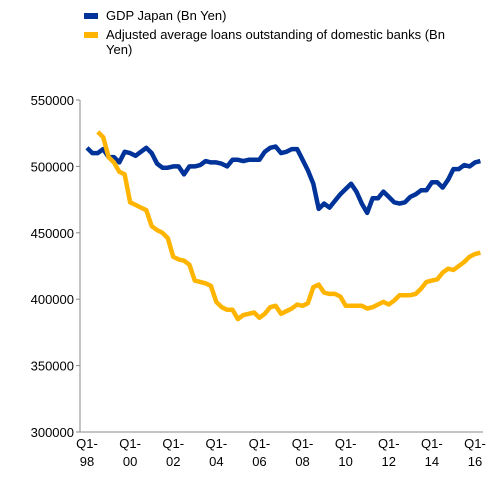 This screenshot has width=490, height=477. Describe the element at coordinates (260, 452) in the screenshot. I see `x-tick-label: Q1-06` at that location.